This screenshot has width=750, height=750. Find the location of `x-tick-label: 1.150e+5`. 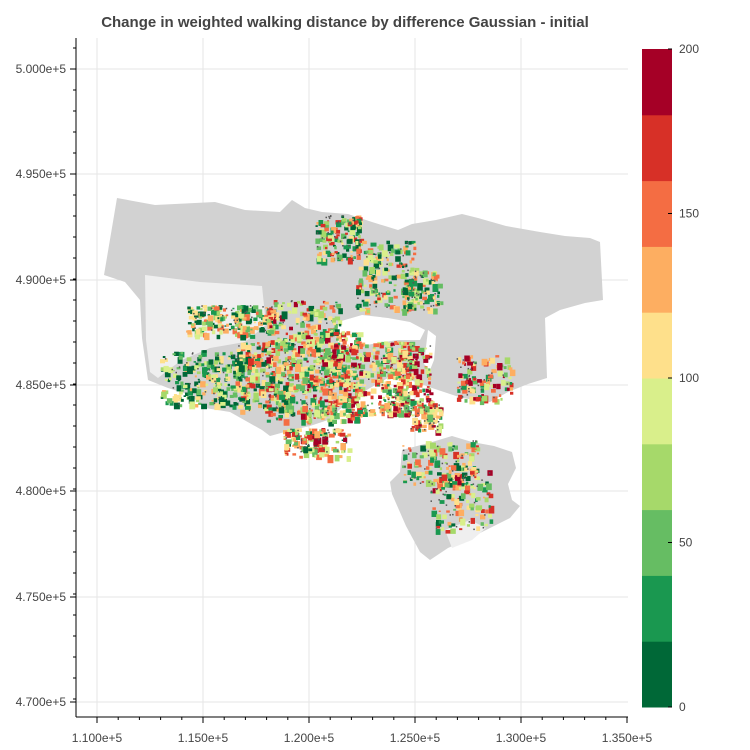

x-tick-label: 1.150e+5 is located at coordinates (203, 738).